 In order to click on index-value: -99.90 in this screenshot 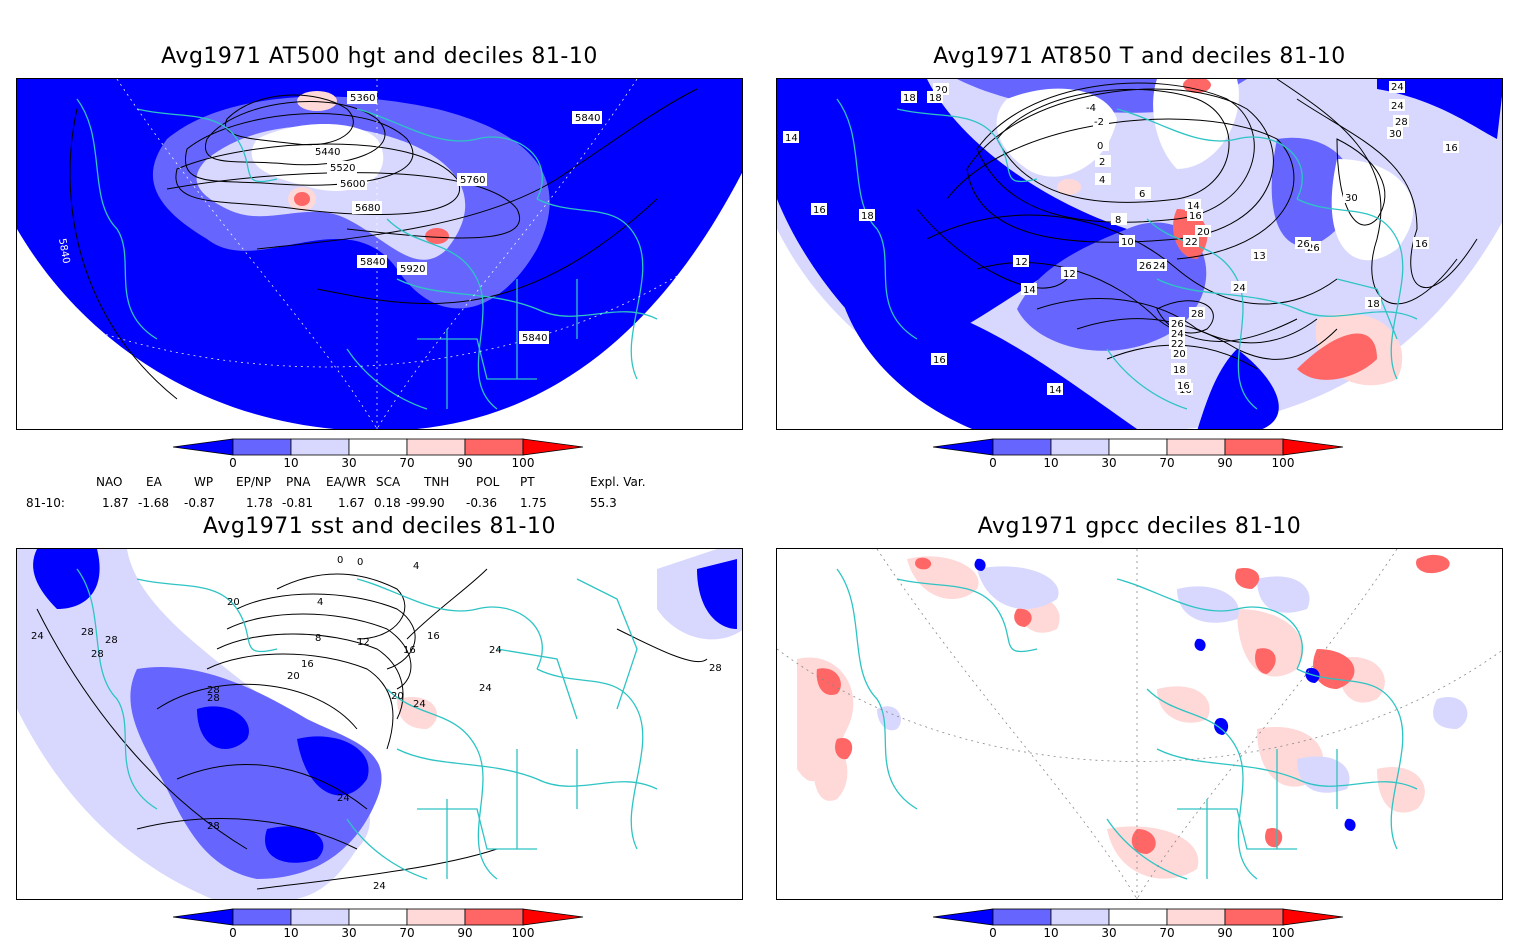, I will do `click(425, 503)`.